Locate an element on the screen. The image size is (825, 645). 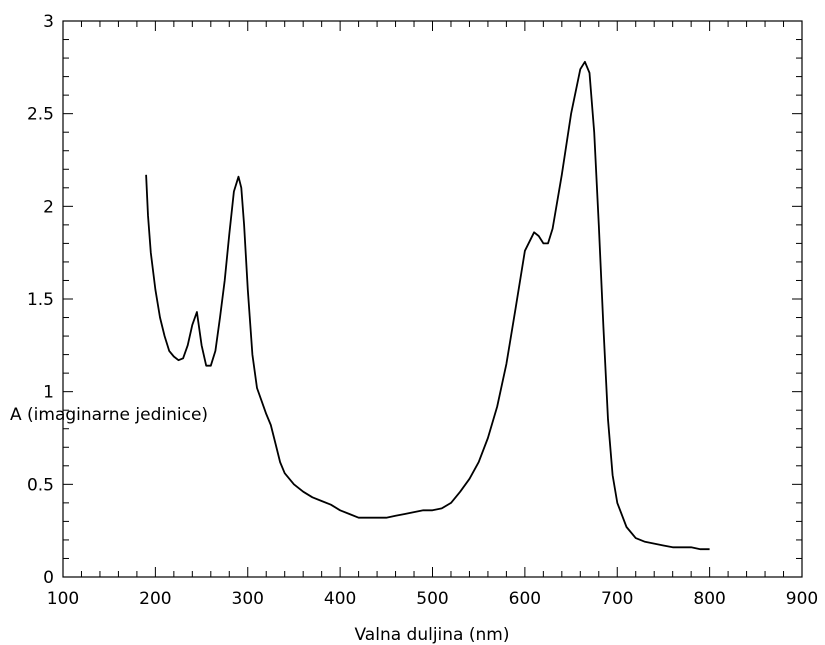
y-tick-labels: 0 0.5 1 1.5 2 2.5 3 is located at coordinates (40, 300).